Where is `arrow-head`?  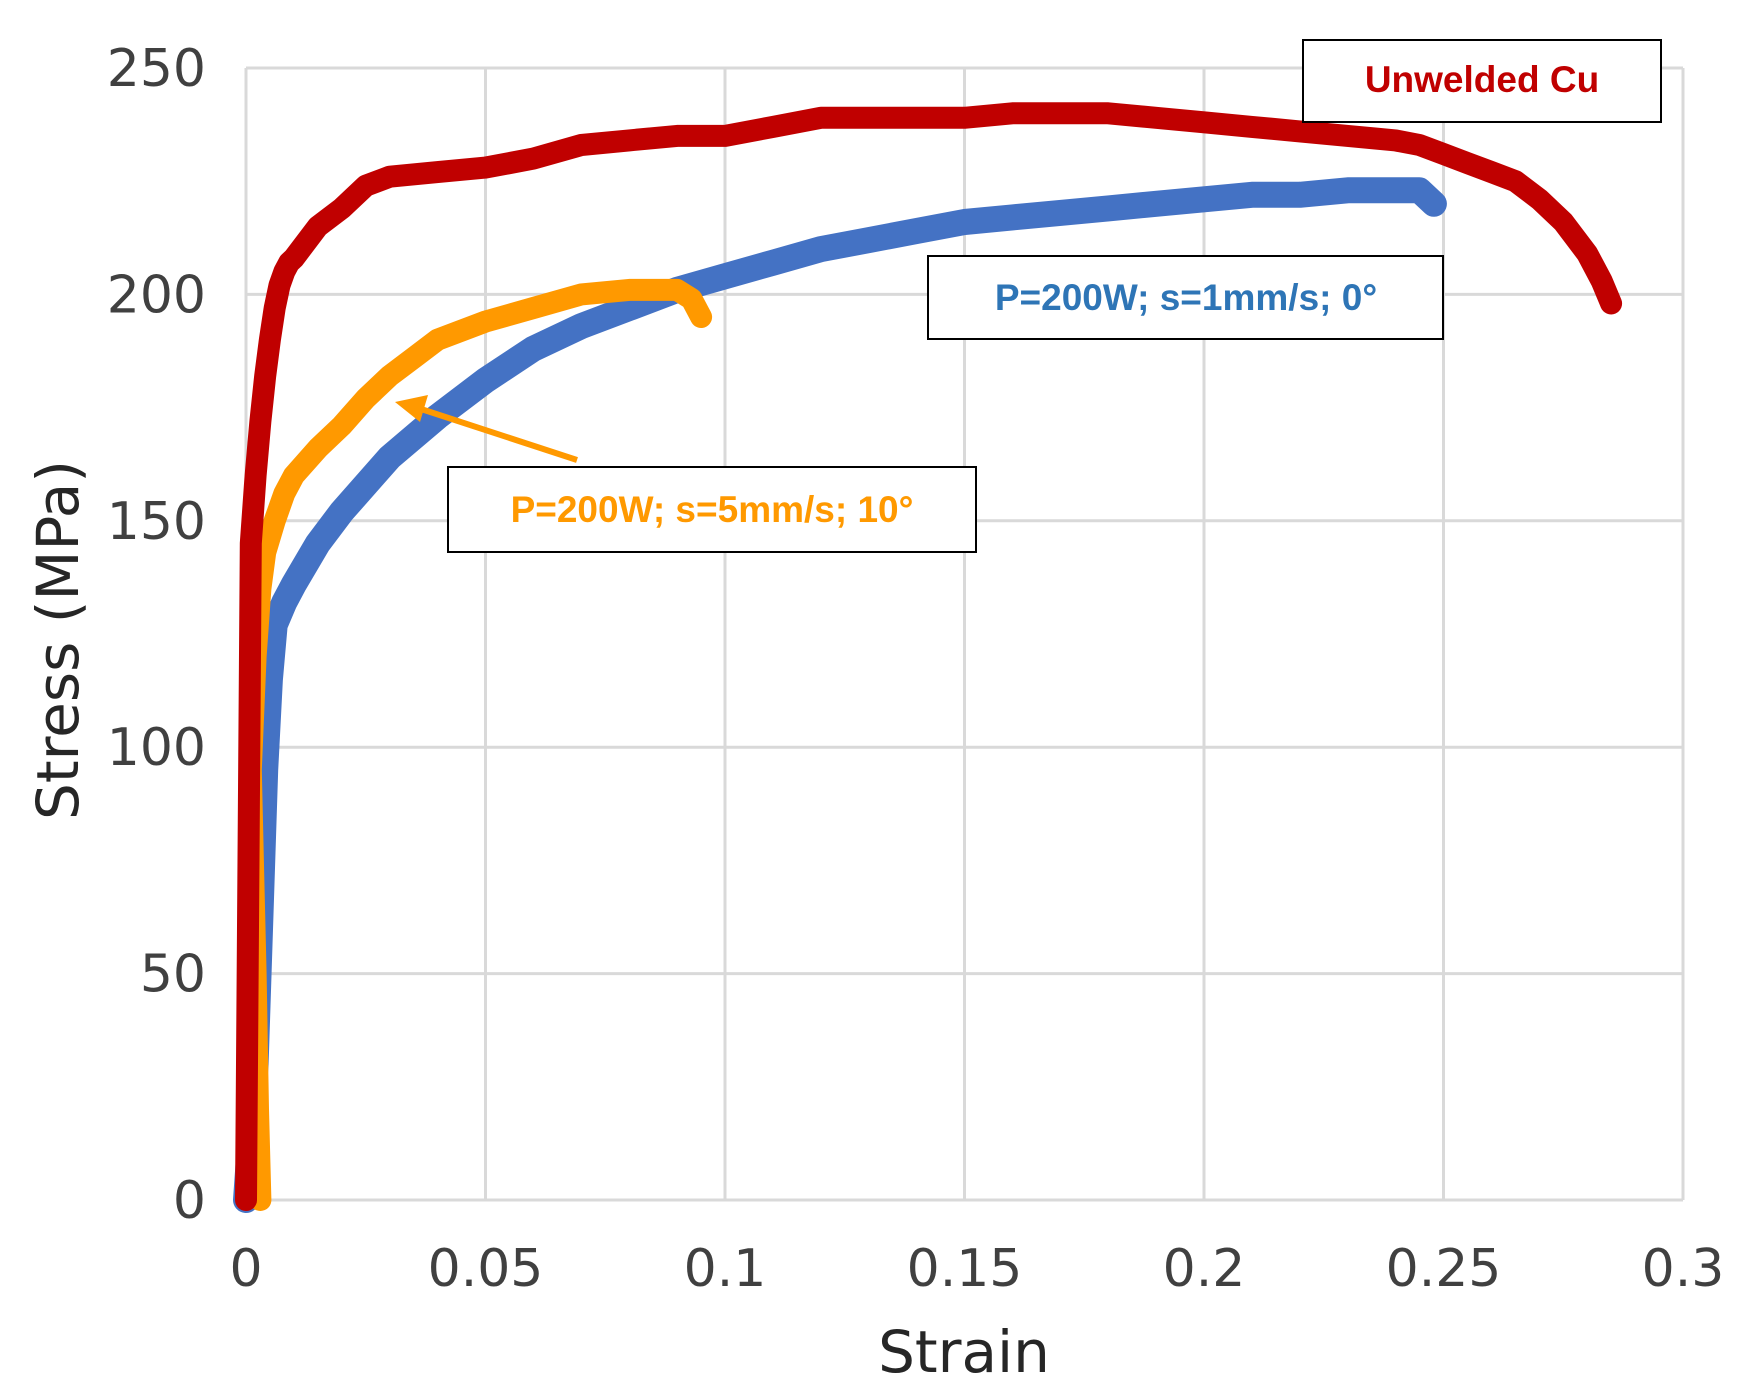
arrow-head is located at coordinates (411, 408).